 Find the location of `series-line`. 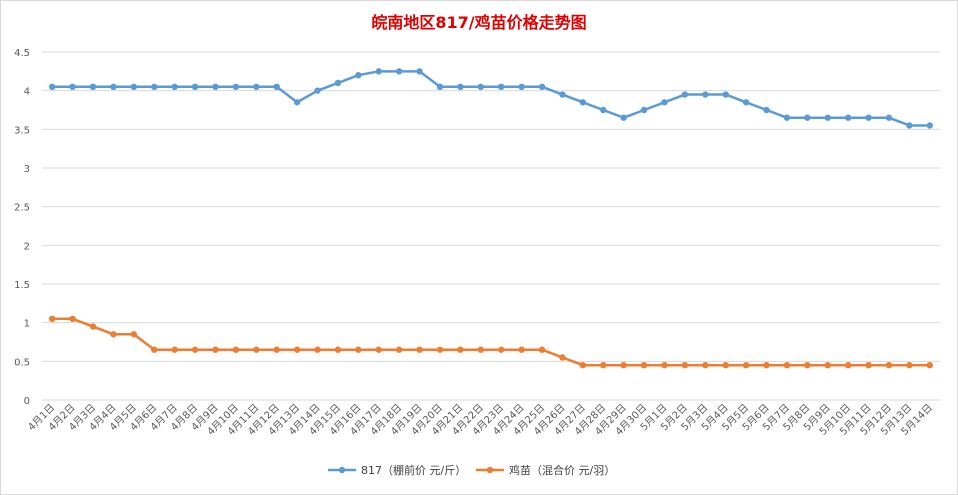

series-line is located at coordinates (491, 98).